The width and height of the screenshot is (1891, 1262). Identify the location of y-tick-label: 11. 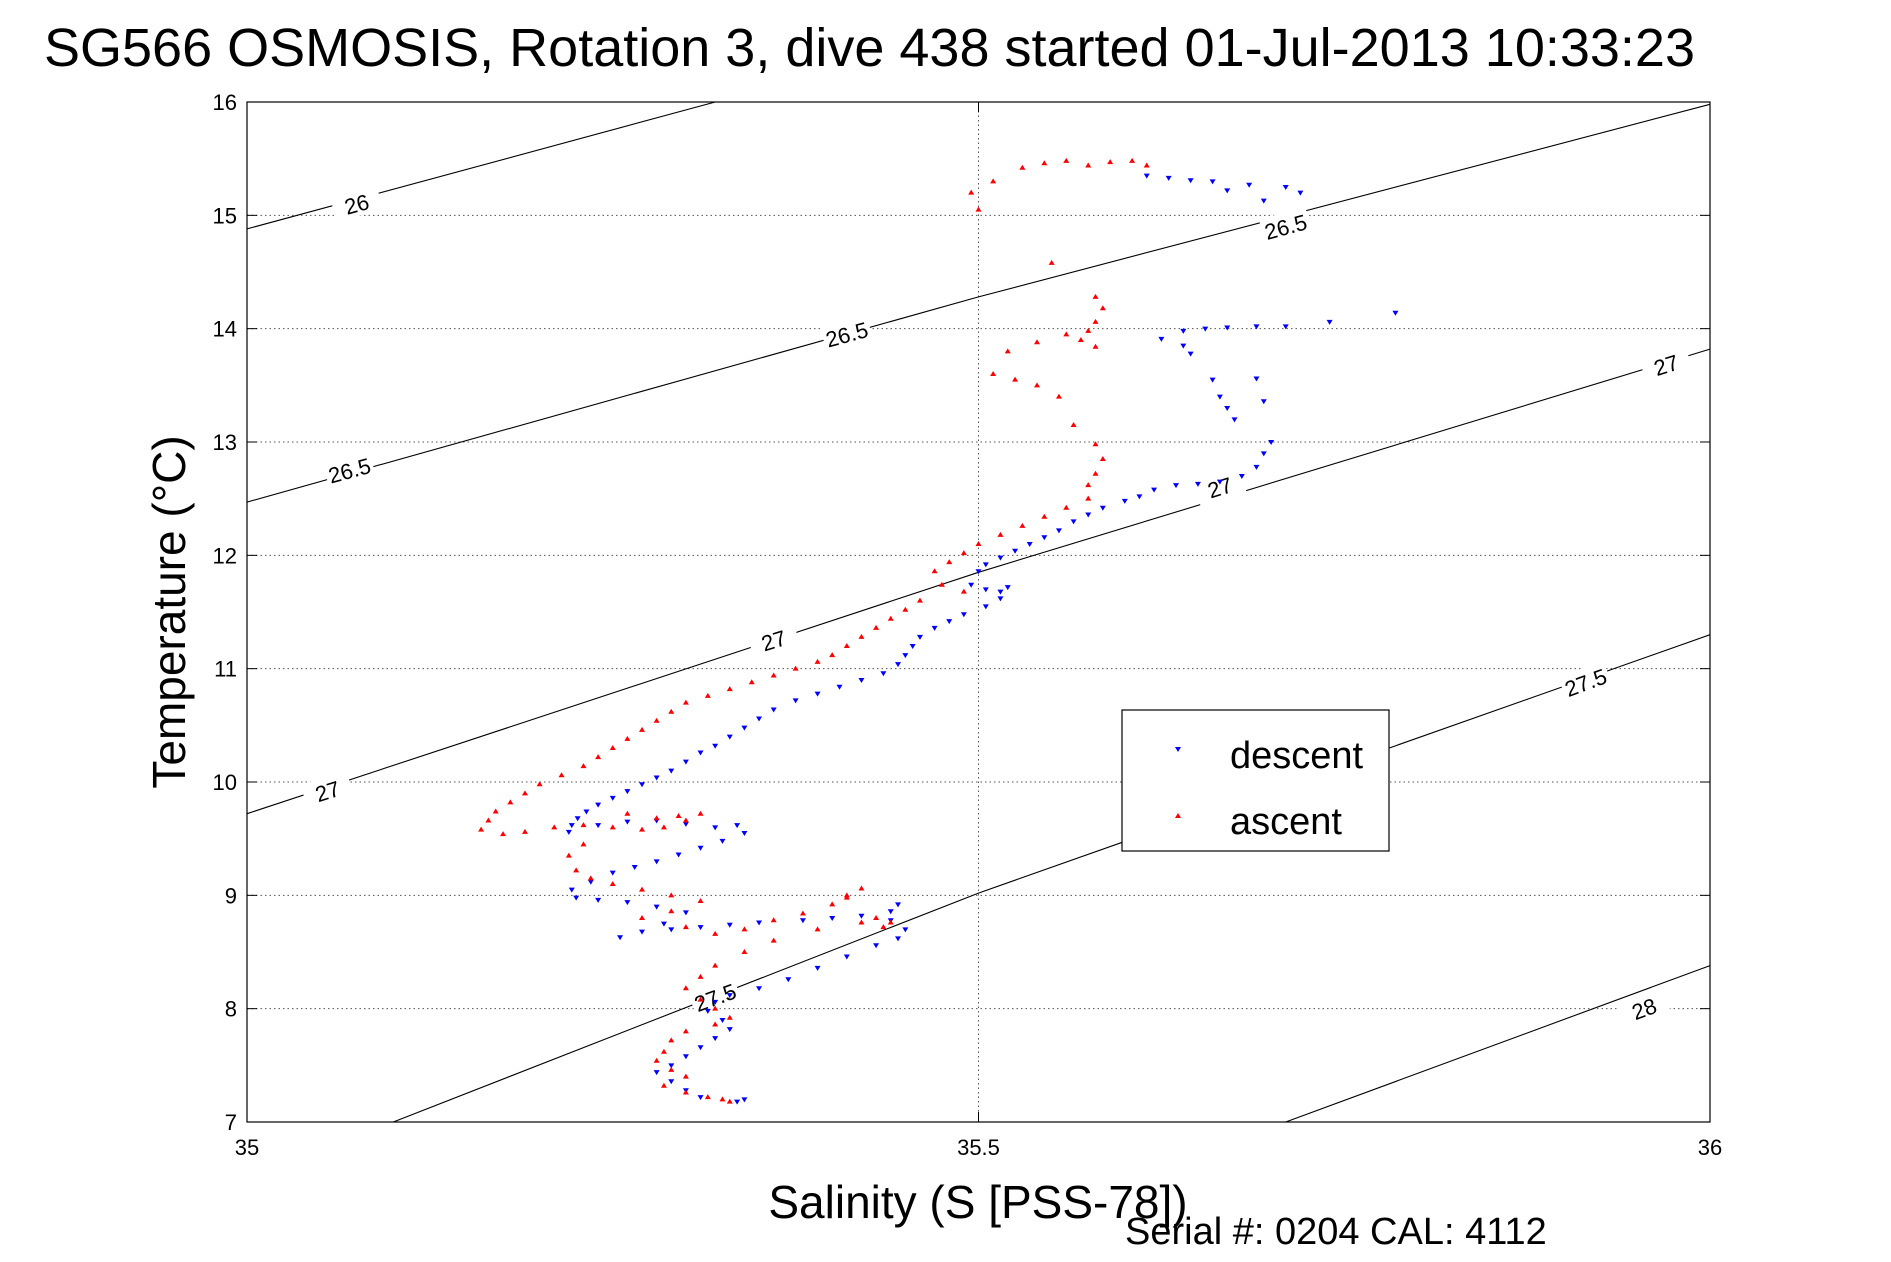
(225, 669).